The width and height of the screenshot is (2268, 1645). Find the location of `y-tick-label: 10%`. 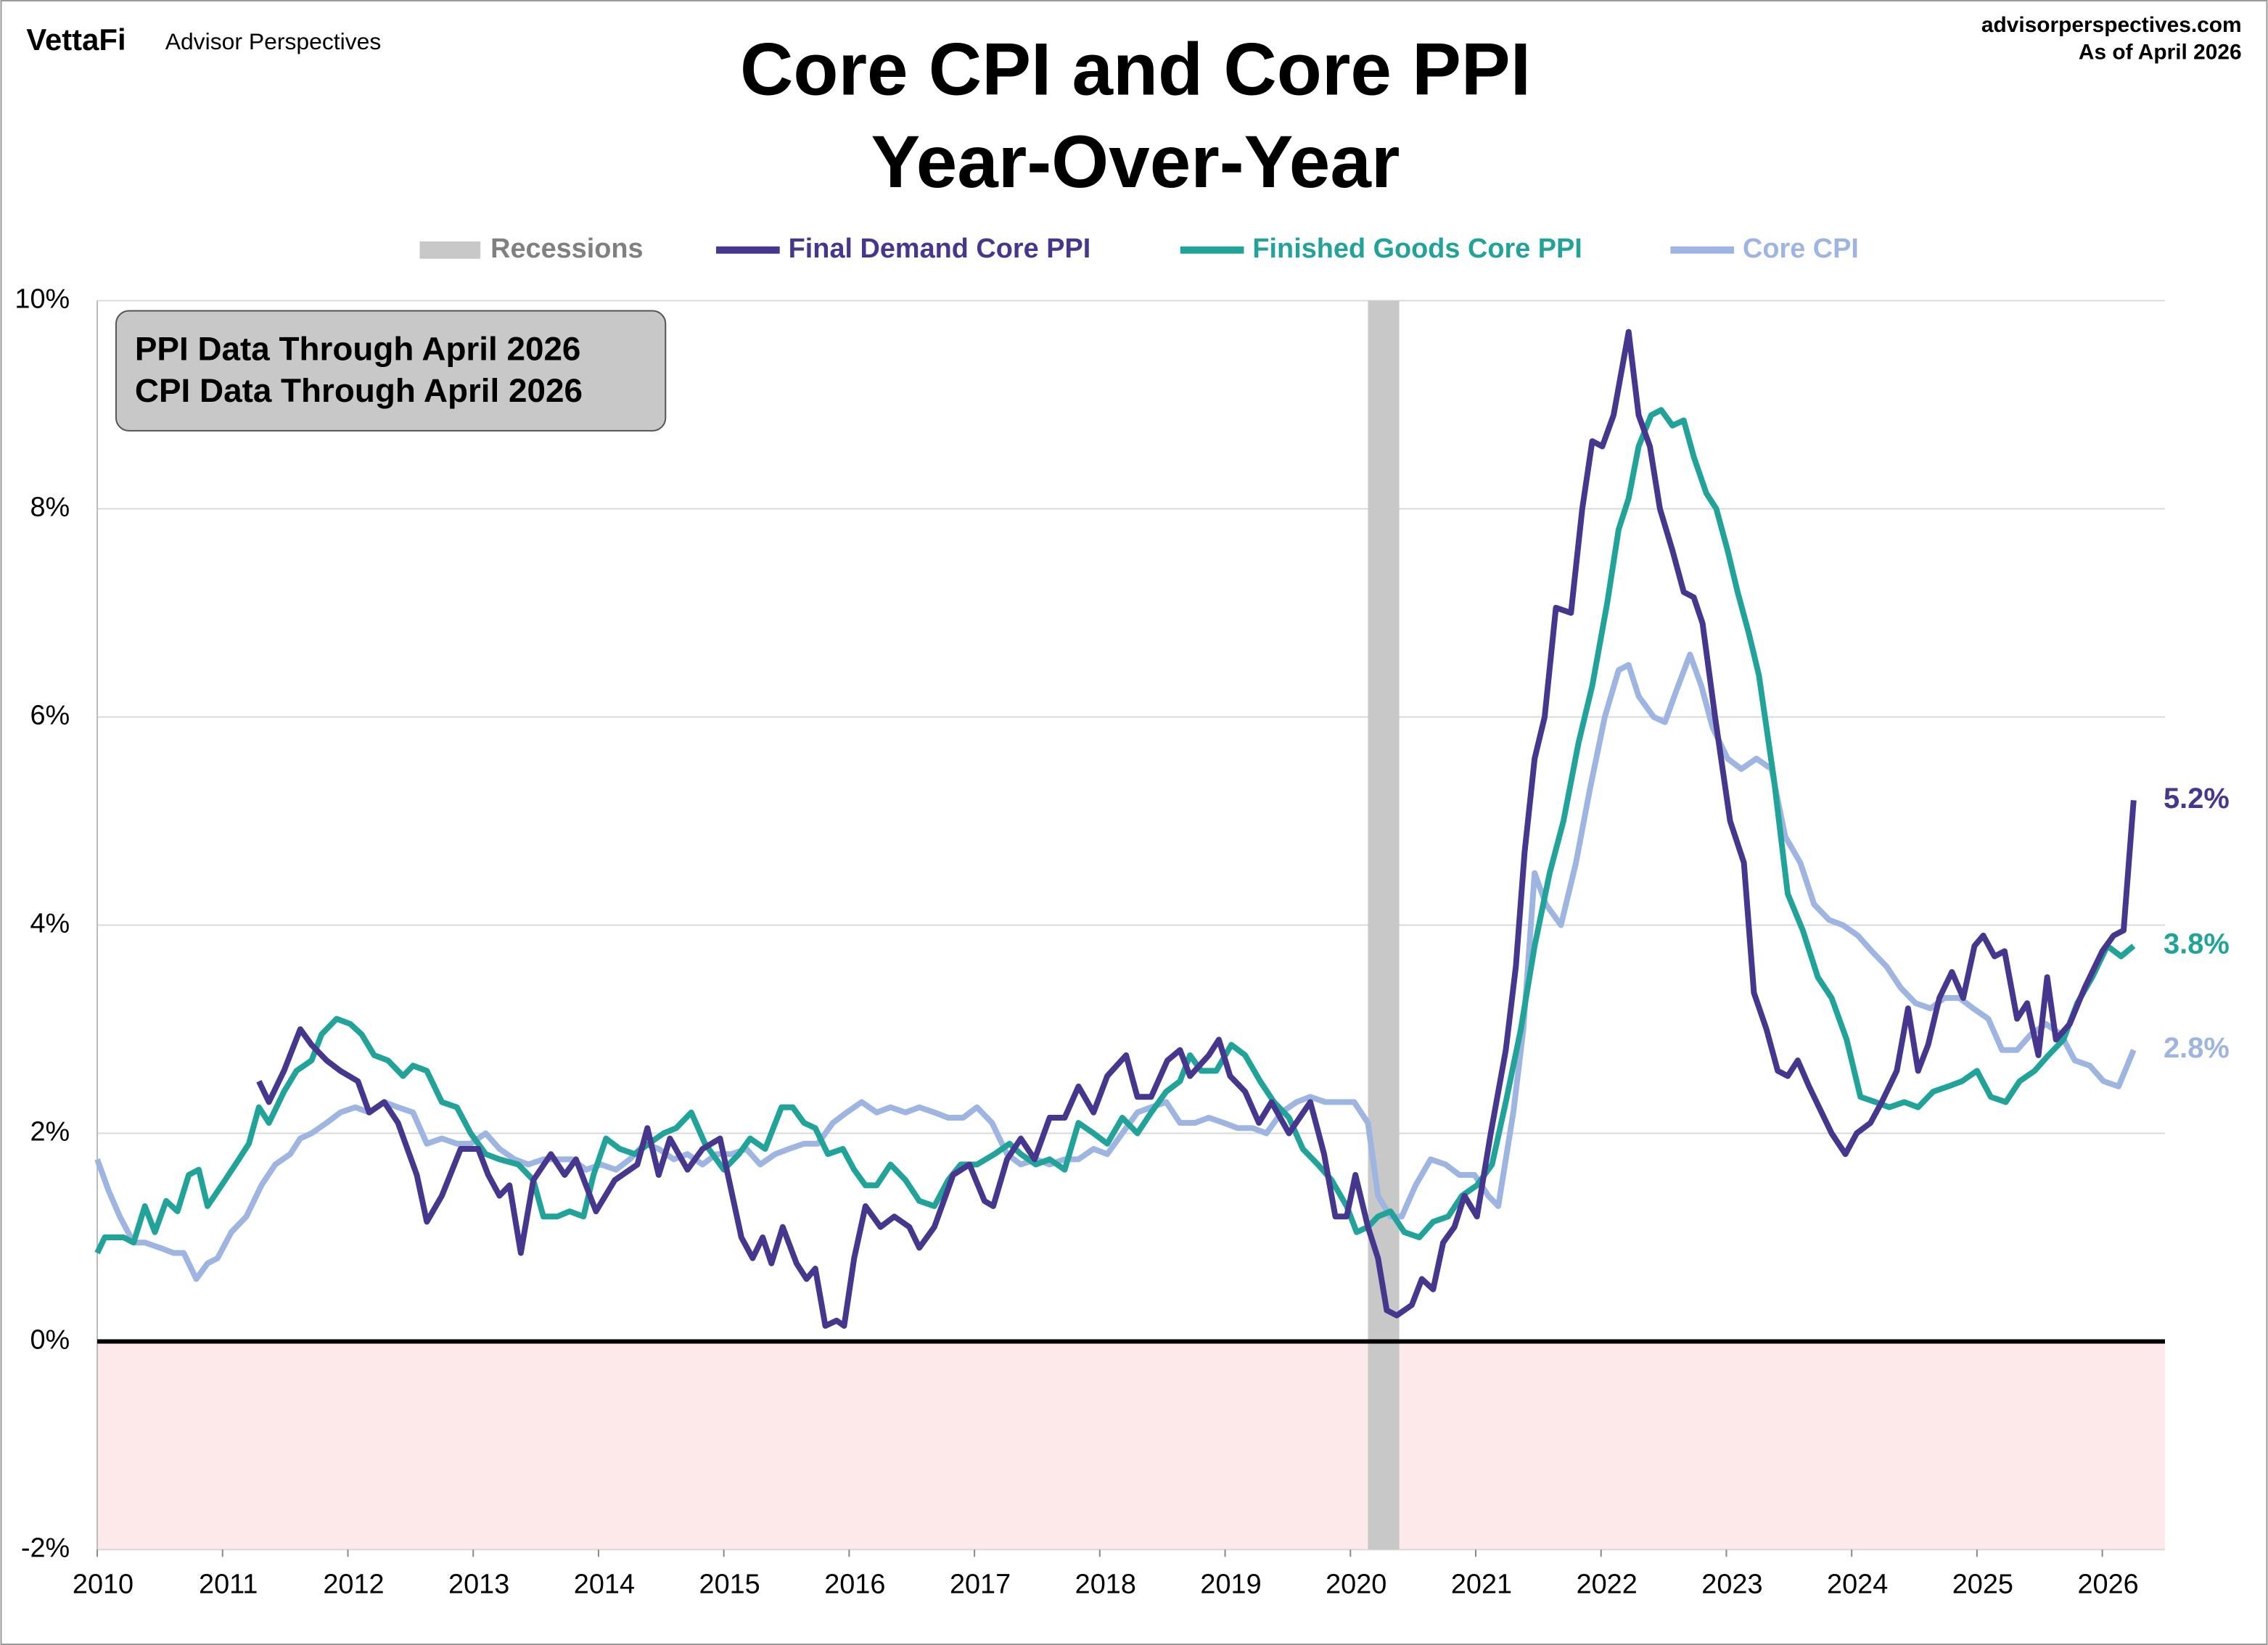

y-tick-label: 10% is located at coordinates (42, 299).